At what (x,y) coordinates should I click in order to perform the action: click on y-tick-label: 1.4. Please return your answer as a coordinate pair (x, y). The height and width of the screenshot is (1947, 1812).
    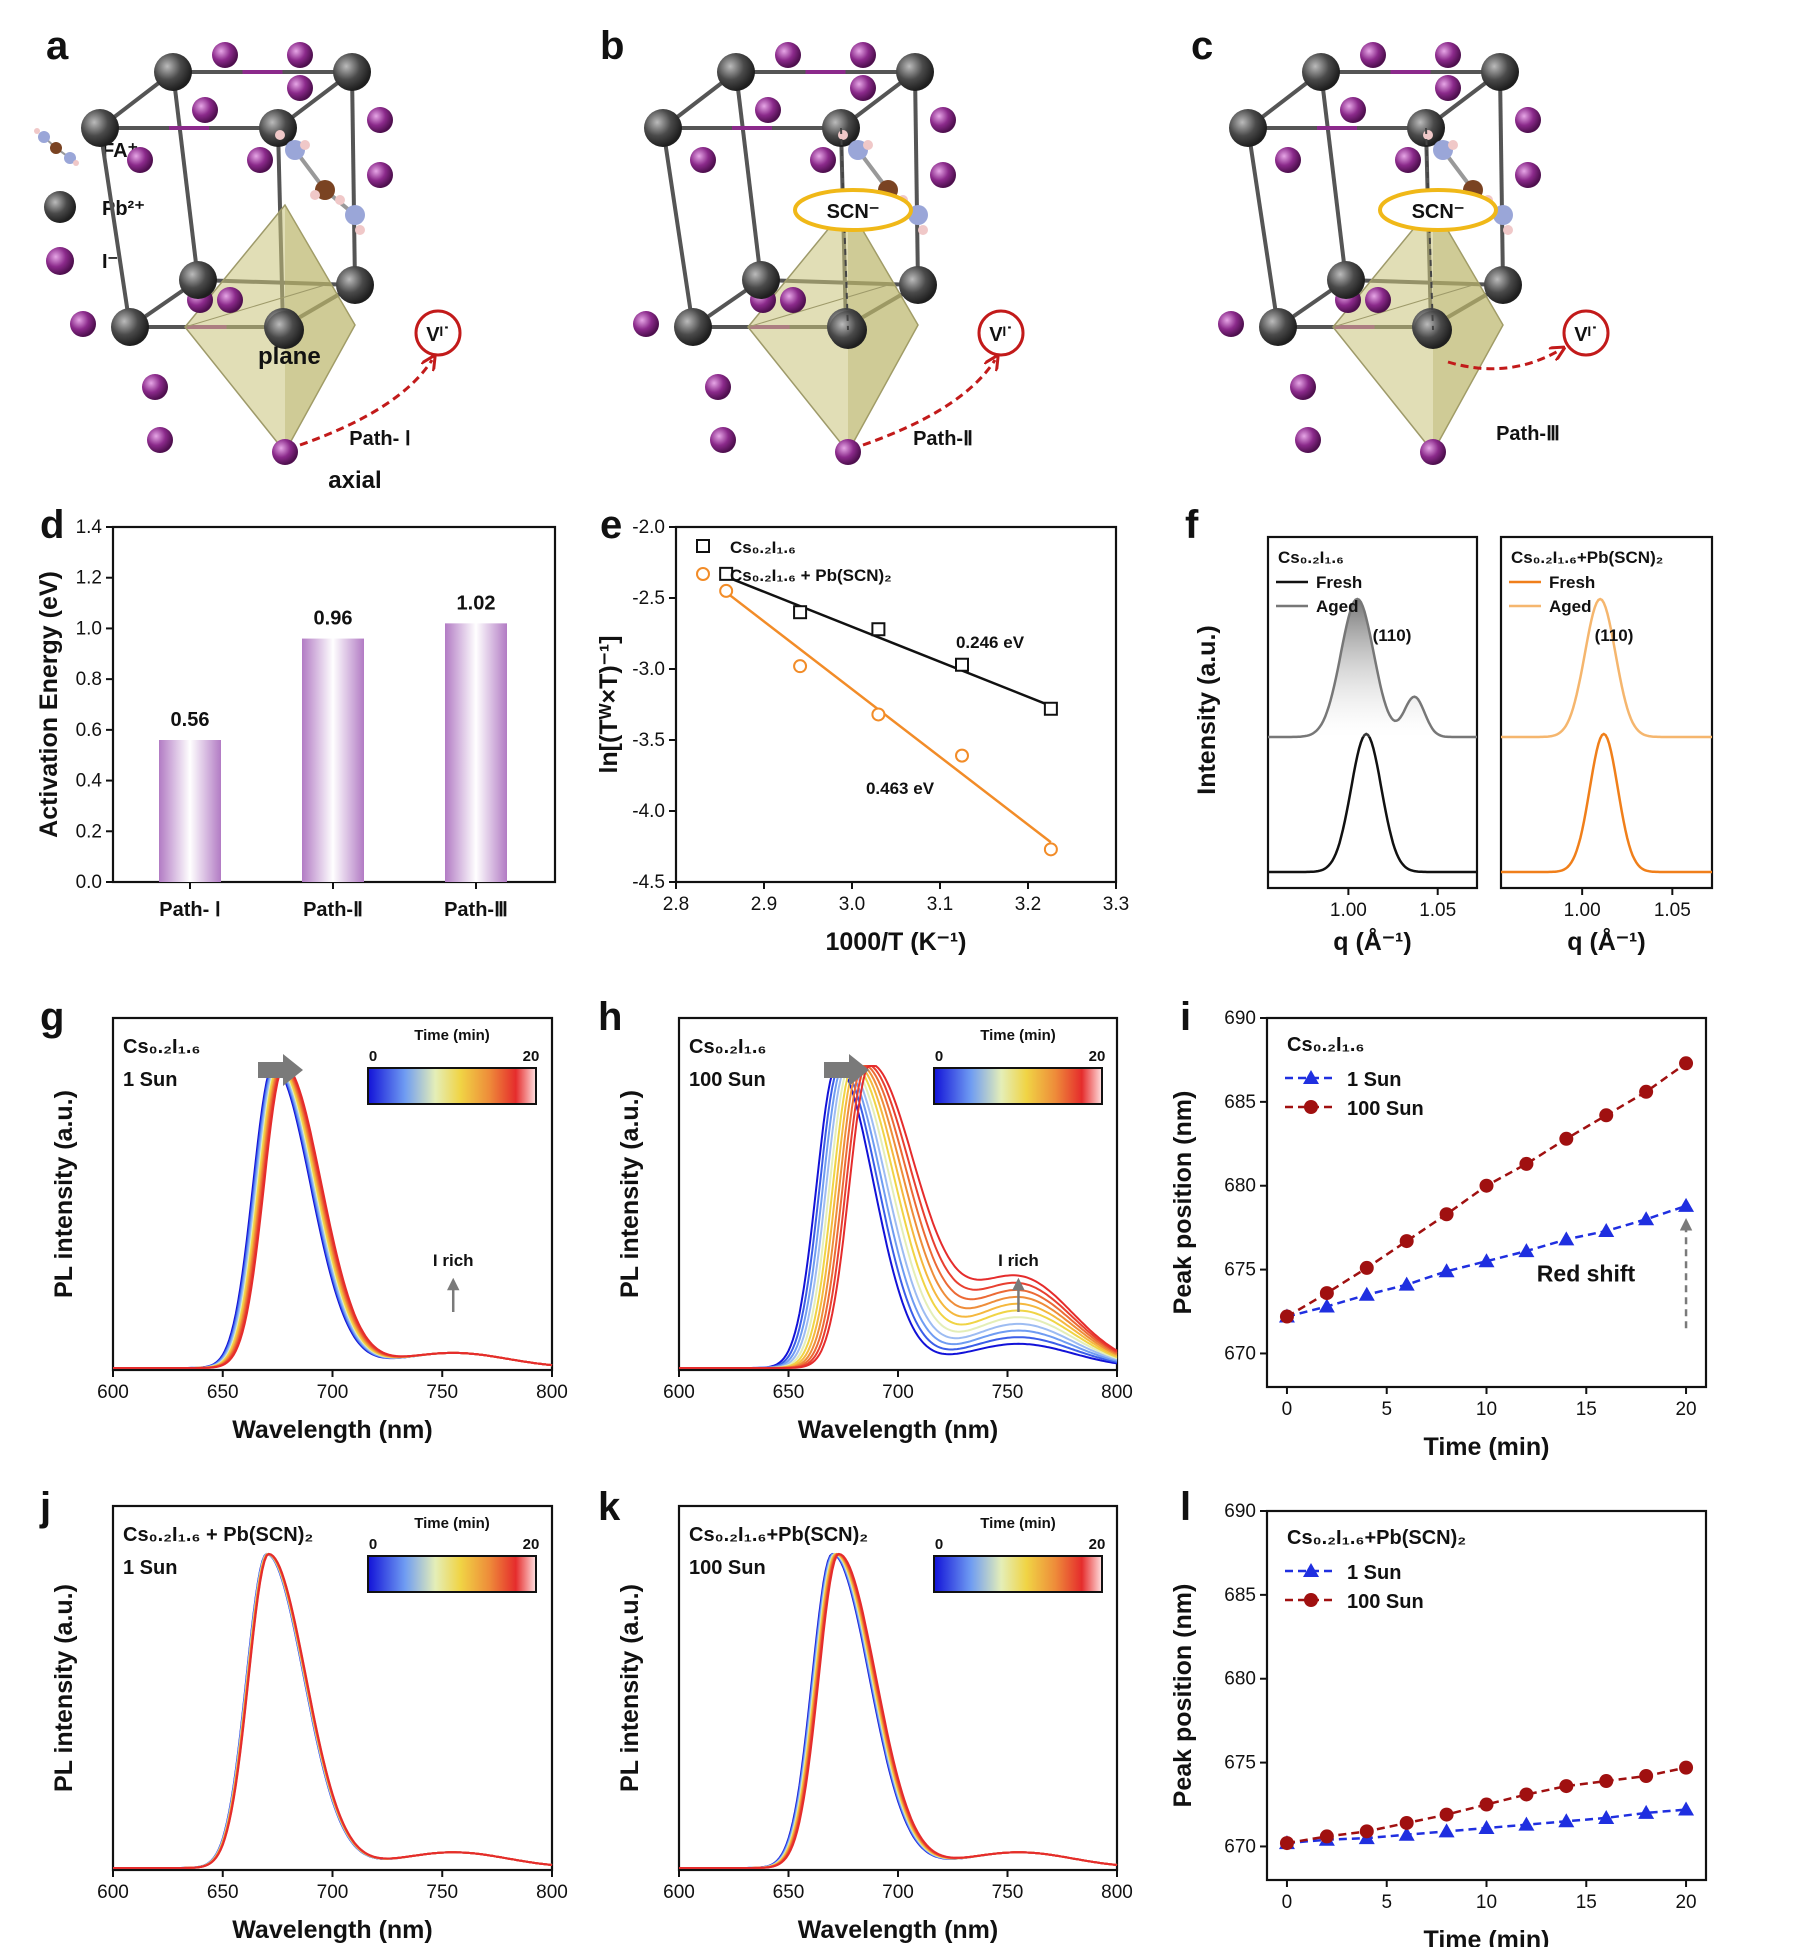
    Looking at the image, I should click on (89, 527).